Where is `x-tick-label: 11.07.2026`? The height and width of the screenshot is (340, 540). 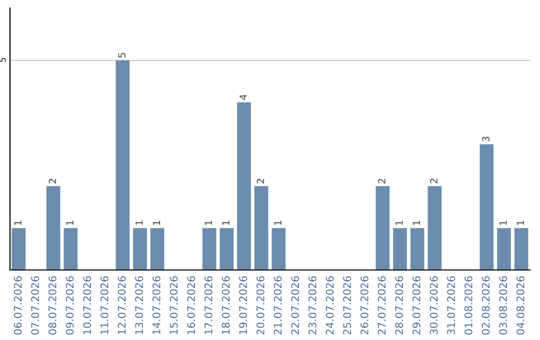
x-tick-label: 11.07.2026 is located at coordinates (104, 305).